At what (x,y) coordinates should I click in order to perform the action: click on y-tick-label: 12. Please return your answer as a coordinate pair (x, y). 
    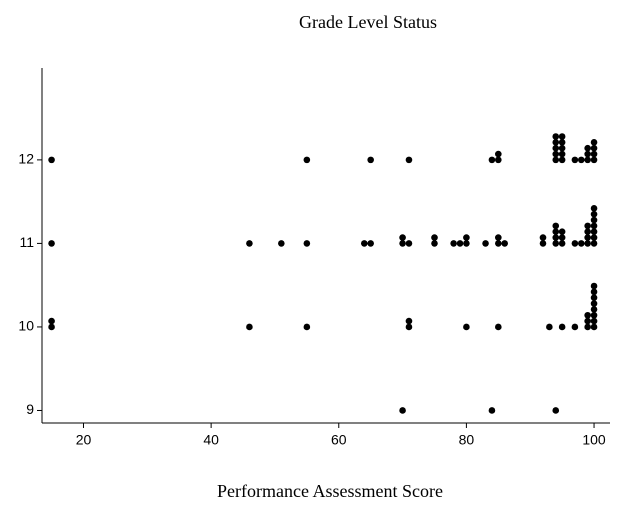
    Looking at the image, I should click on (26, 159).